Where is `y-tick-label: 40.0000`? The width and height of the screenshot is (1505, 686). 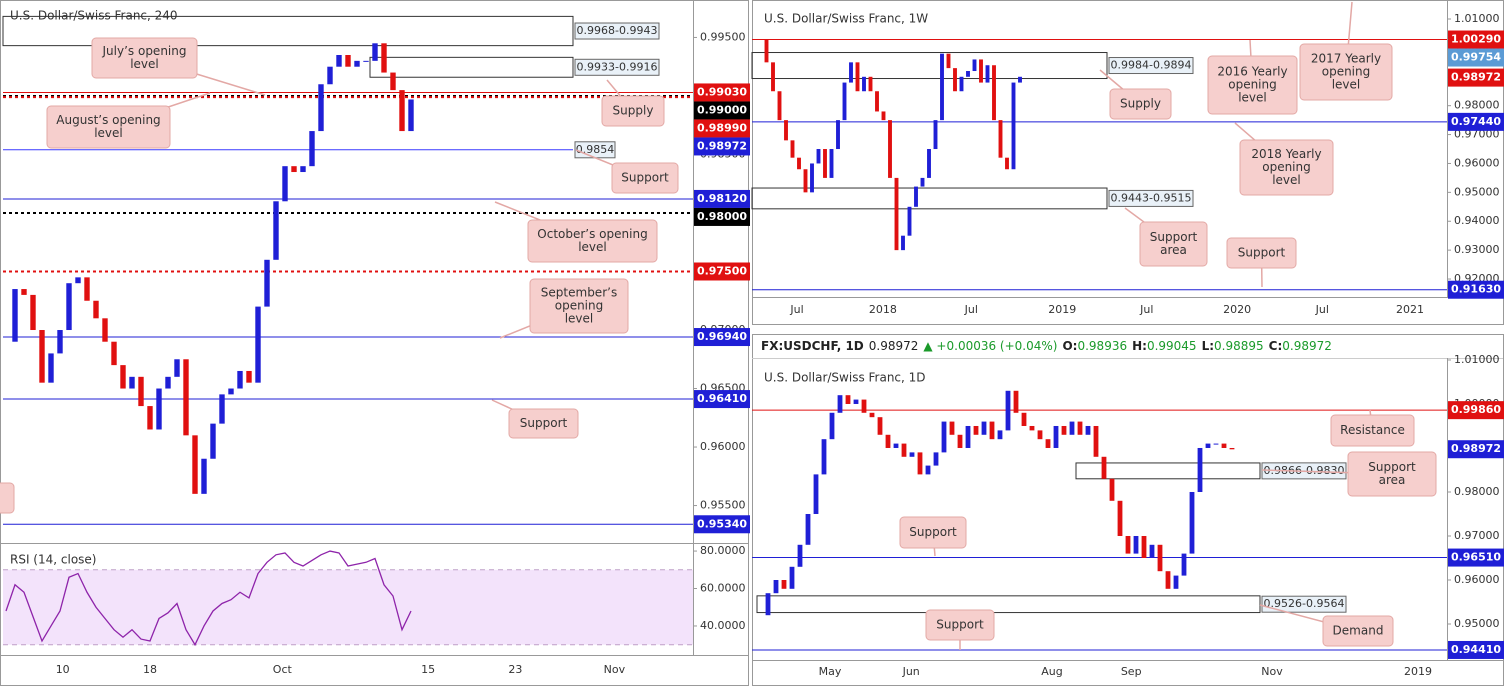 y-tick-label: 40.0000 is located at coordinates (723, 625).